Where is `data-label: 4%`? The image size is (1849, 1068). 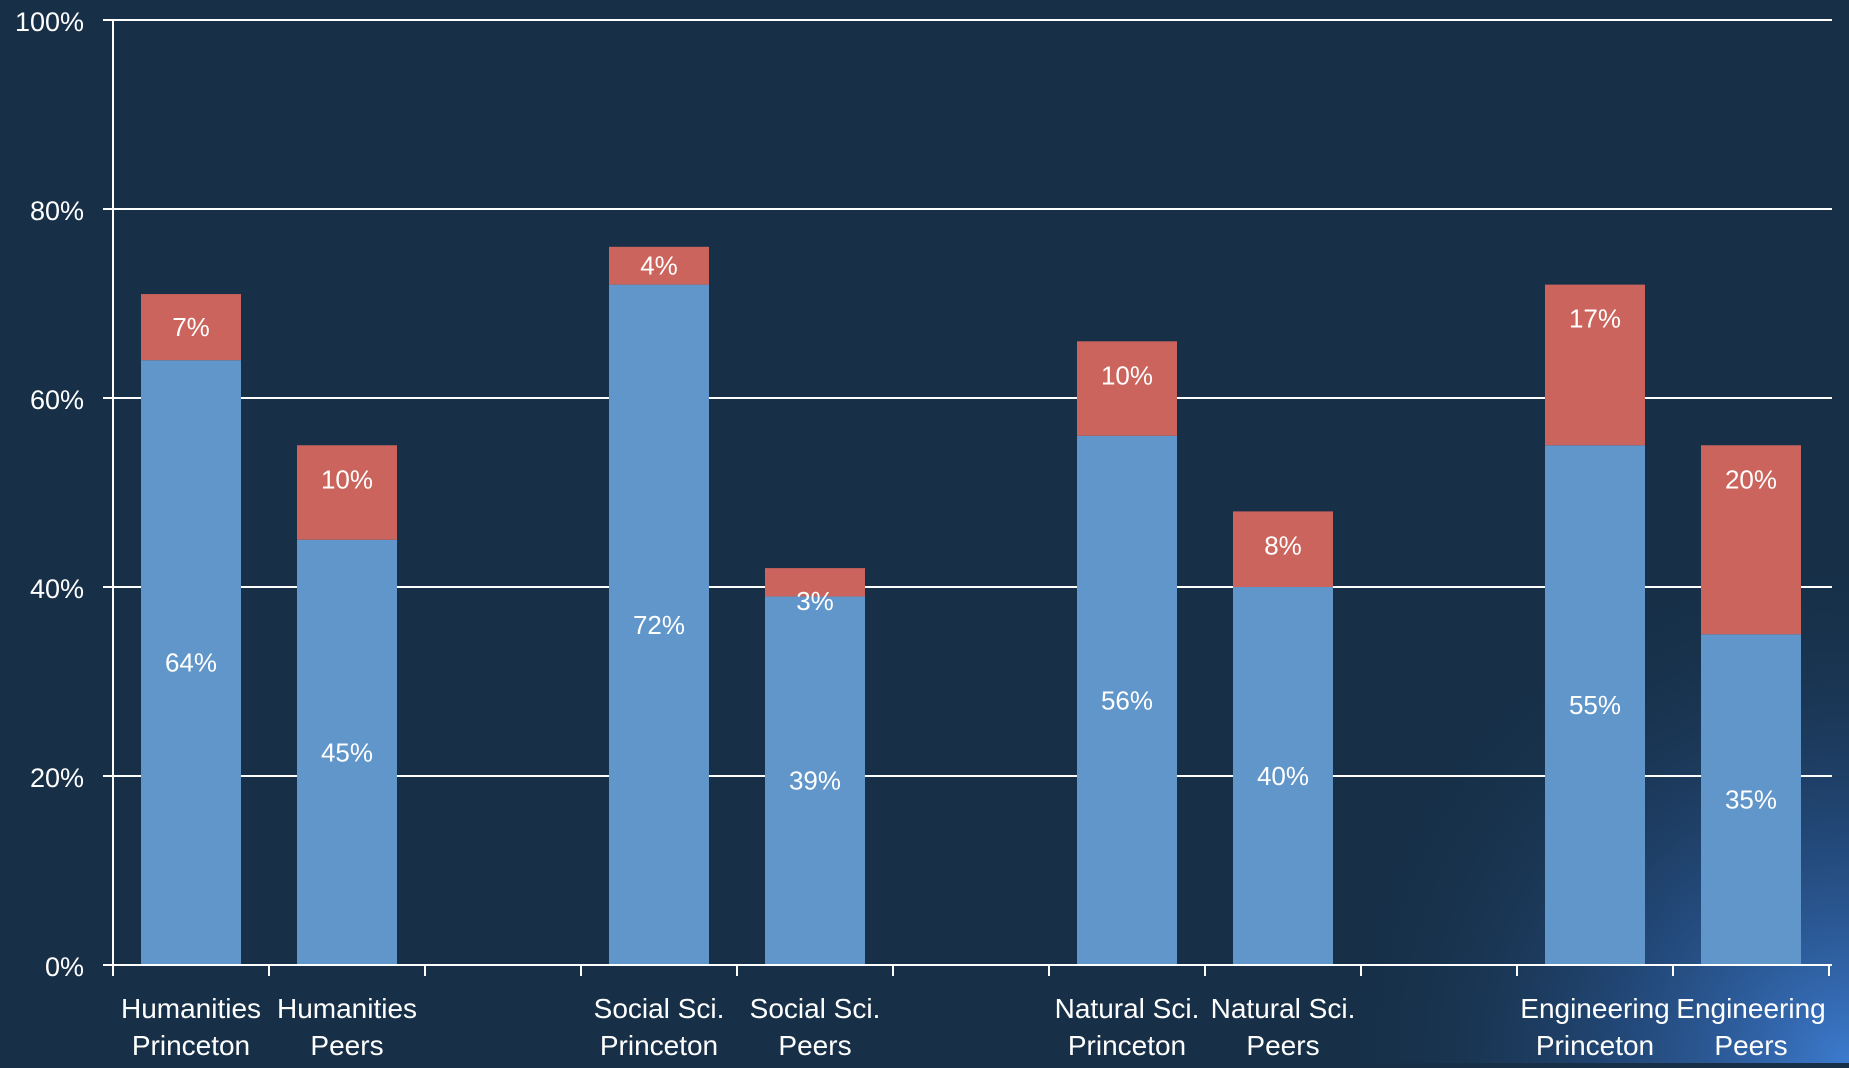 data-label: 4% is located at coordinates (659, 266).